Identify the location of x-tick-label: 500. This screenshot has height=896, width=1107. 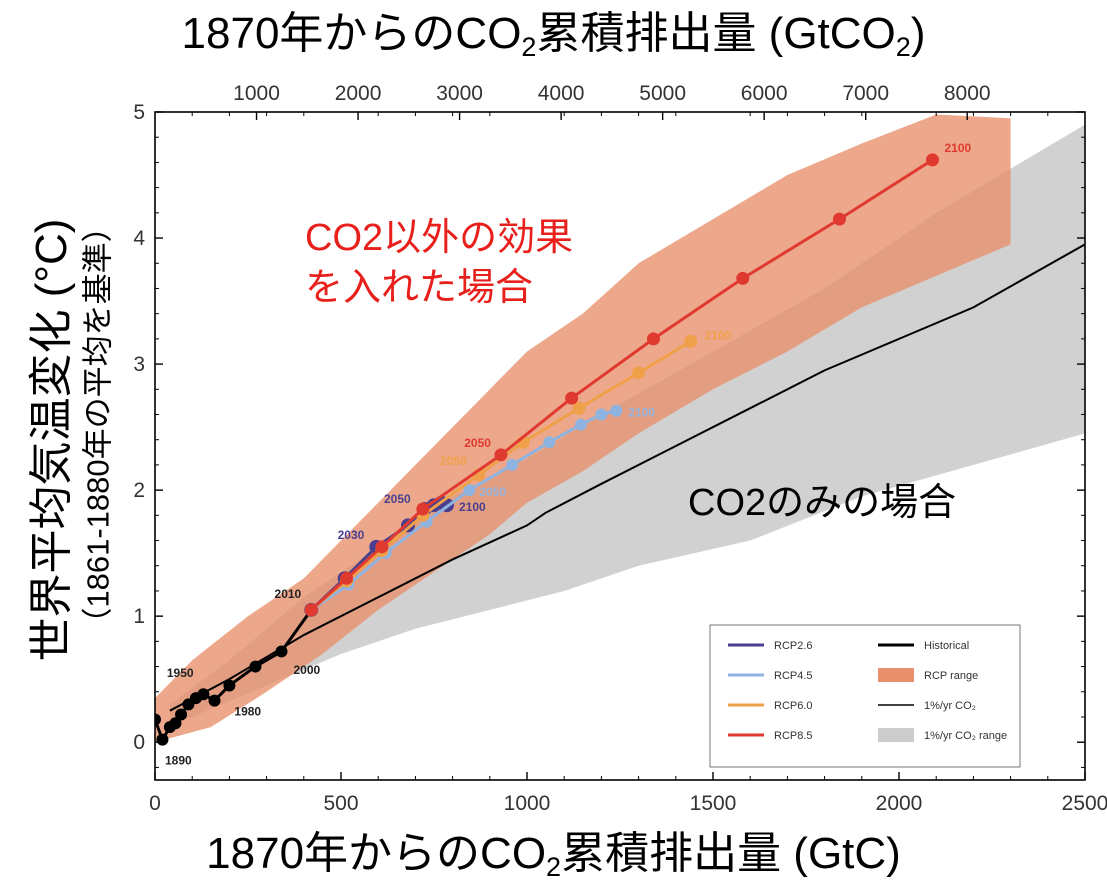
(340, 803).